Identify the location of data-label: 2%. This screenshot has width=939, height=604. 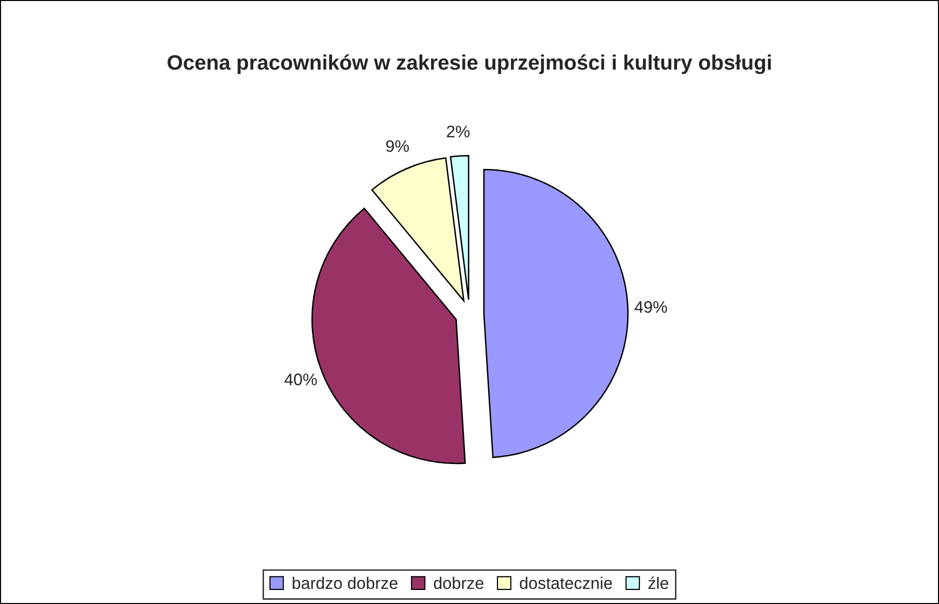
(458, 132).